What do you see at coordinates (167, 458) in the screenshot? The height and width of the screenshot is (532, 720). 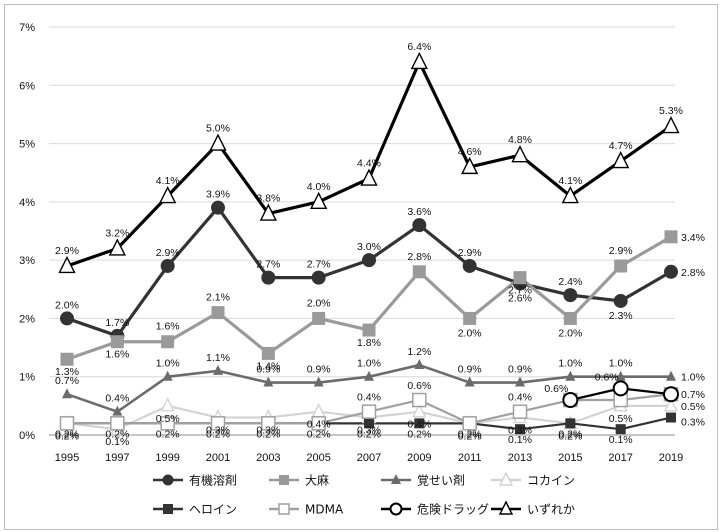 I see `x-tick-label: 1999` at bounding box center [167, 458].